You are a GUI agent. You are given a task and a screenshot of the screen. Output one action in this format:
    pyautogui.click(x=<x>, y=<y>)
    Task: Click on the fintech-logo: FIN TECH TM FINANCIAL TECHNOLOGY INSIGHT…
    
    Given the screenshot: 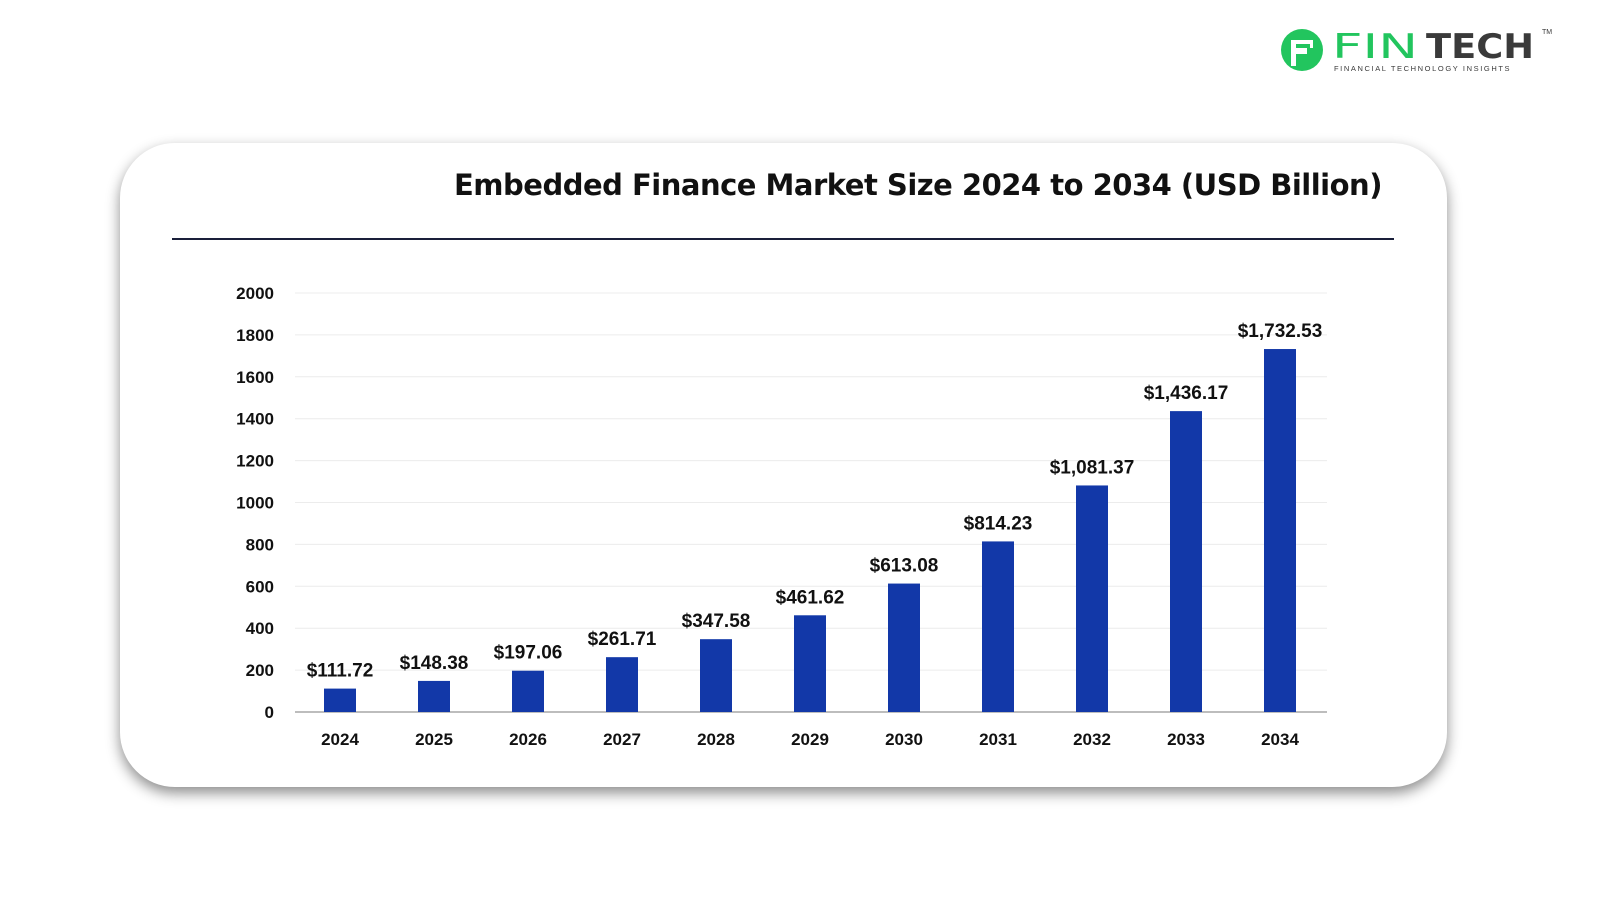 What is the action you would take?
    pyautogui.click(x=1425, y=50)
    